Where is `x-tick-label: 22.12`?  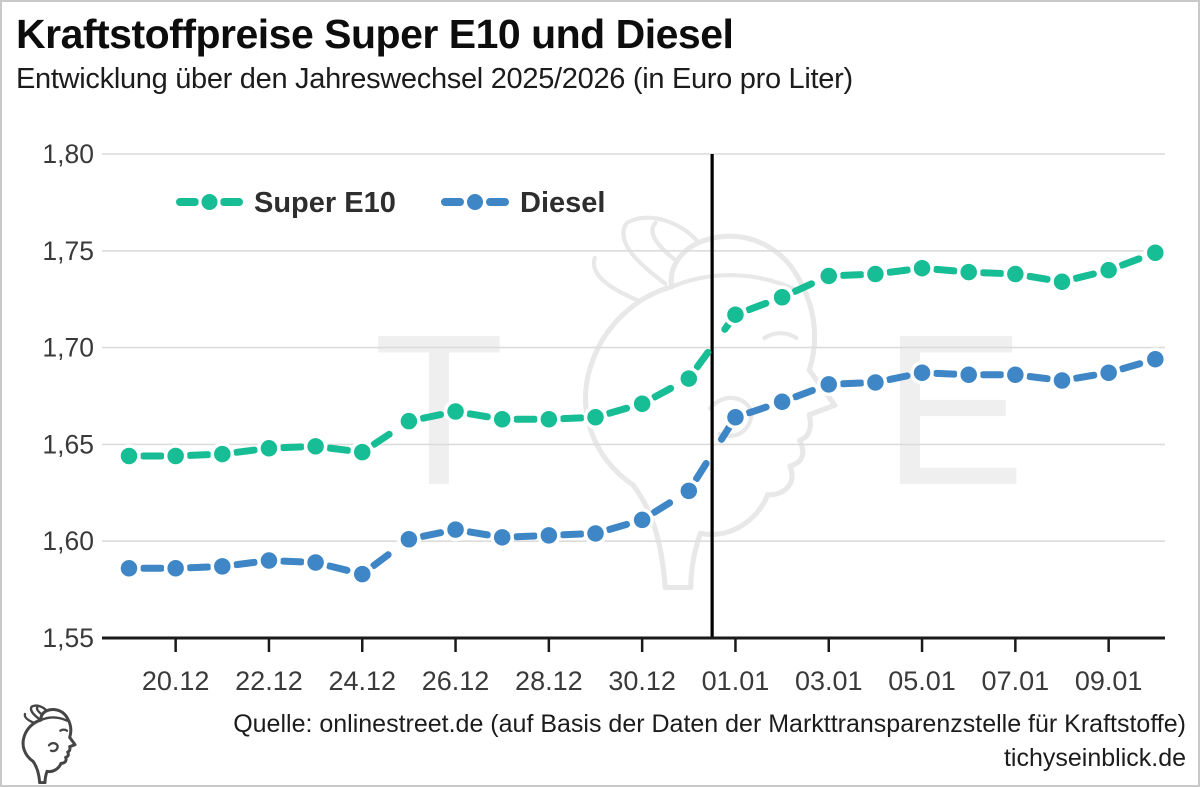
x-tick-label: 22.12 is located at coordinates (269, 681).